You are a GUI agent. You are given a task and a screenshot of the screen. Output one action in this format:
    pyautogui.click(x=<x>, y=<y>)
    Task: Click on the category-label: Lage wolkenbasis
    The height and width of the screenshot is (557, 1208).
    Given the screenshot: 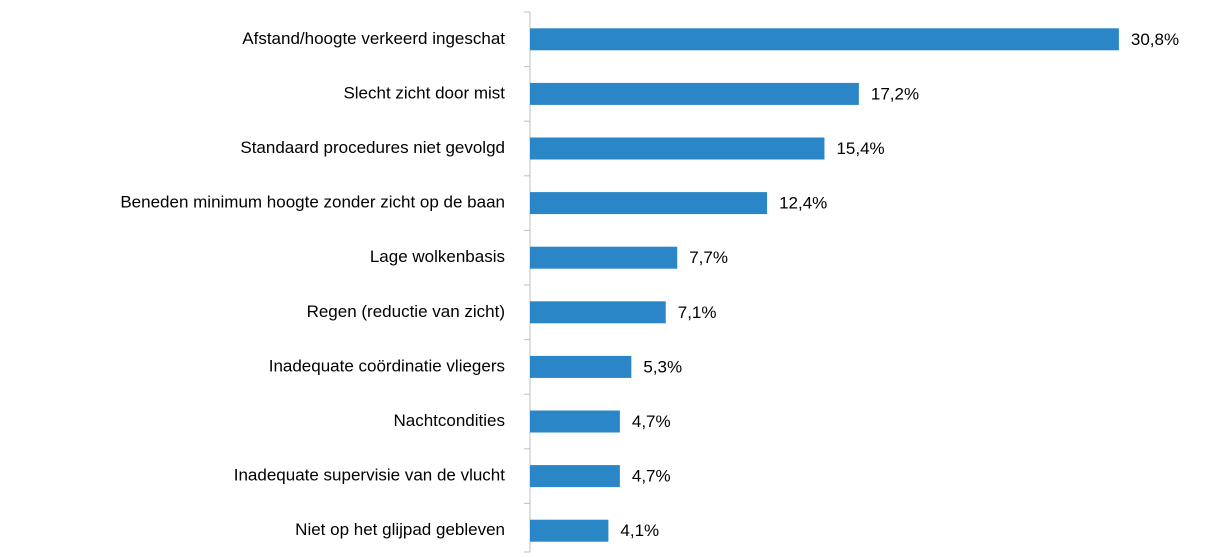 What is the action you would take?
    pyautogui.click(x=437, y=256)
    